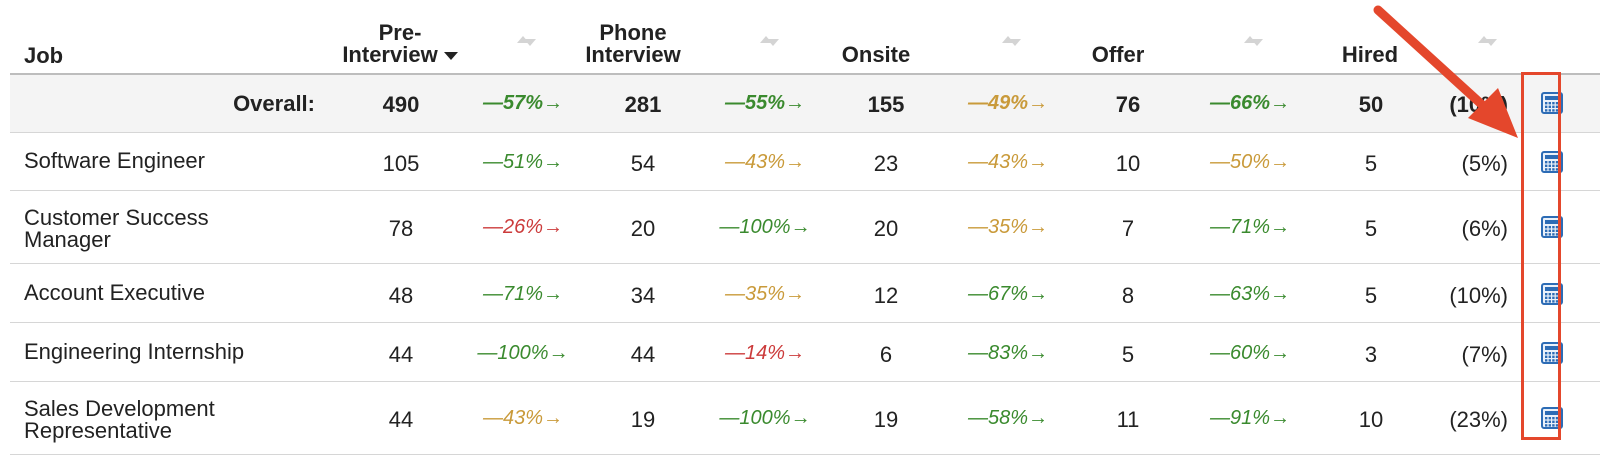 Image resolution: width=1600 pixels, height=465 pixels. Describe the element at coordinates (114, 160) in the screenshot. I see `job-name: Software Engineer` at that location.